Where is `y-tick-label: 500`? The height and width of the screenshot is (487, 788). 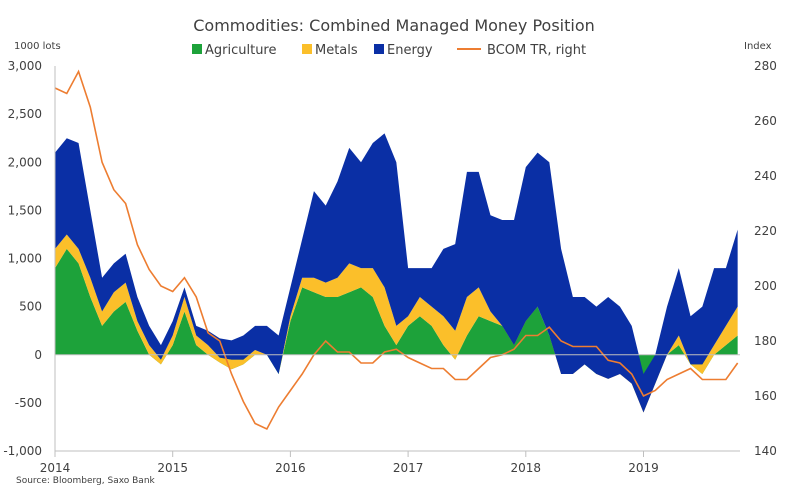 y-tick-label: 500 is located at coordinates (30, 307).